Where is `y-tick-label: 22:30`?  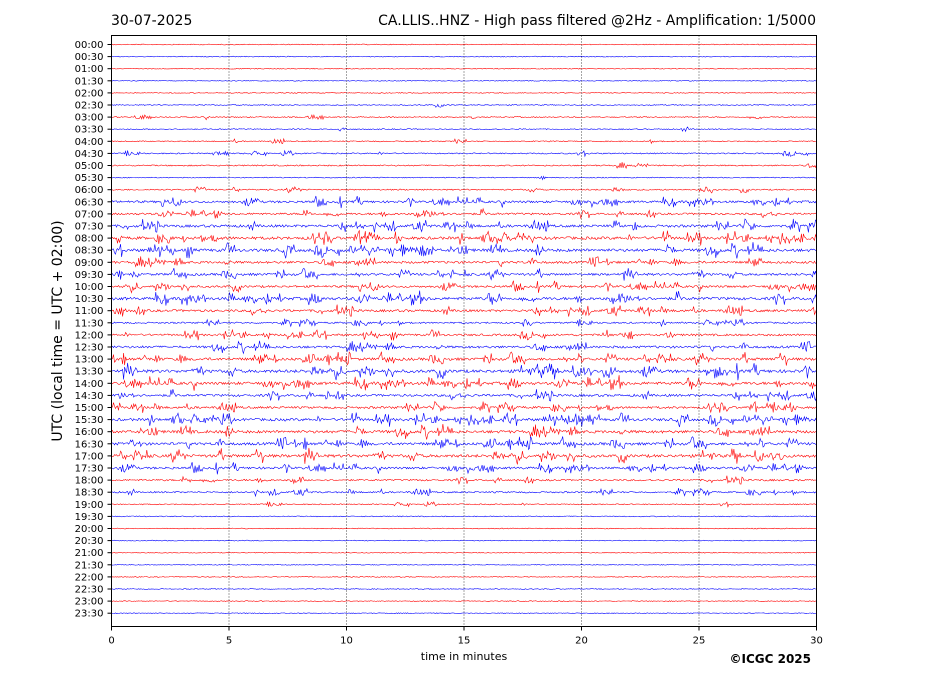 y-tick-label: 22:30 is located at coordinates (89, 590).